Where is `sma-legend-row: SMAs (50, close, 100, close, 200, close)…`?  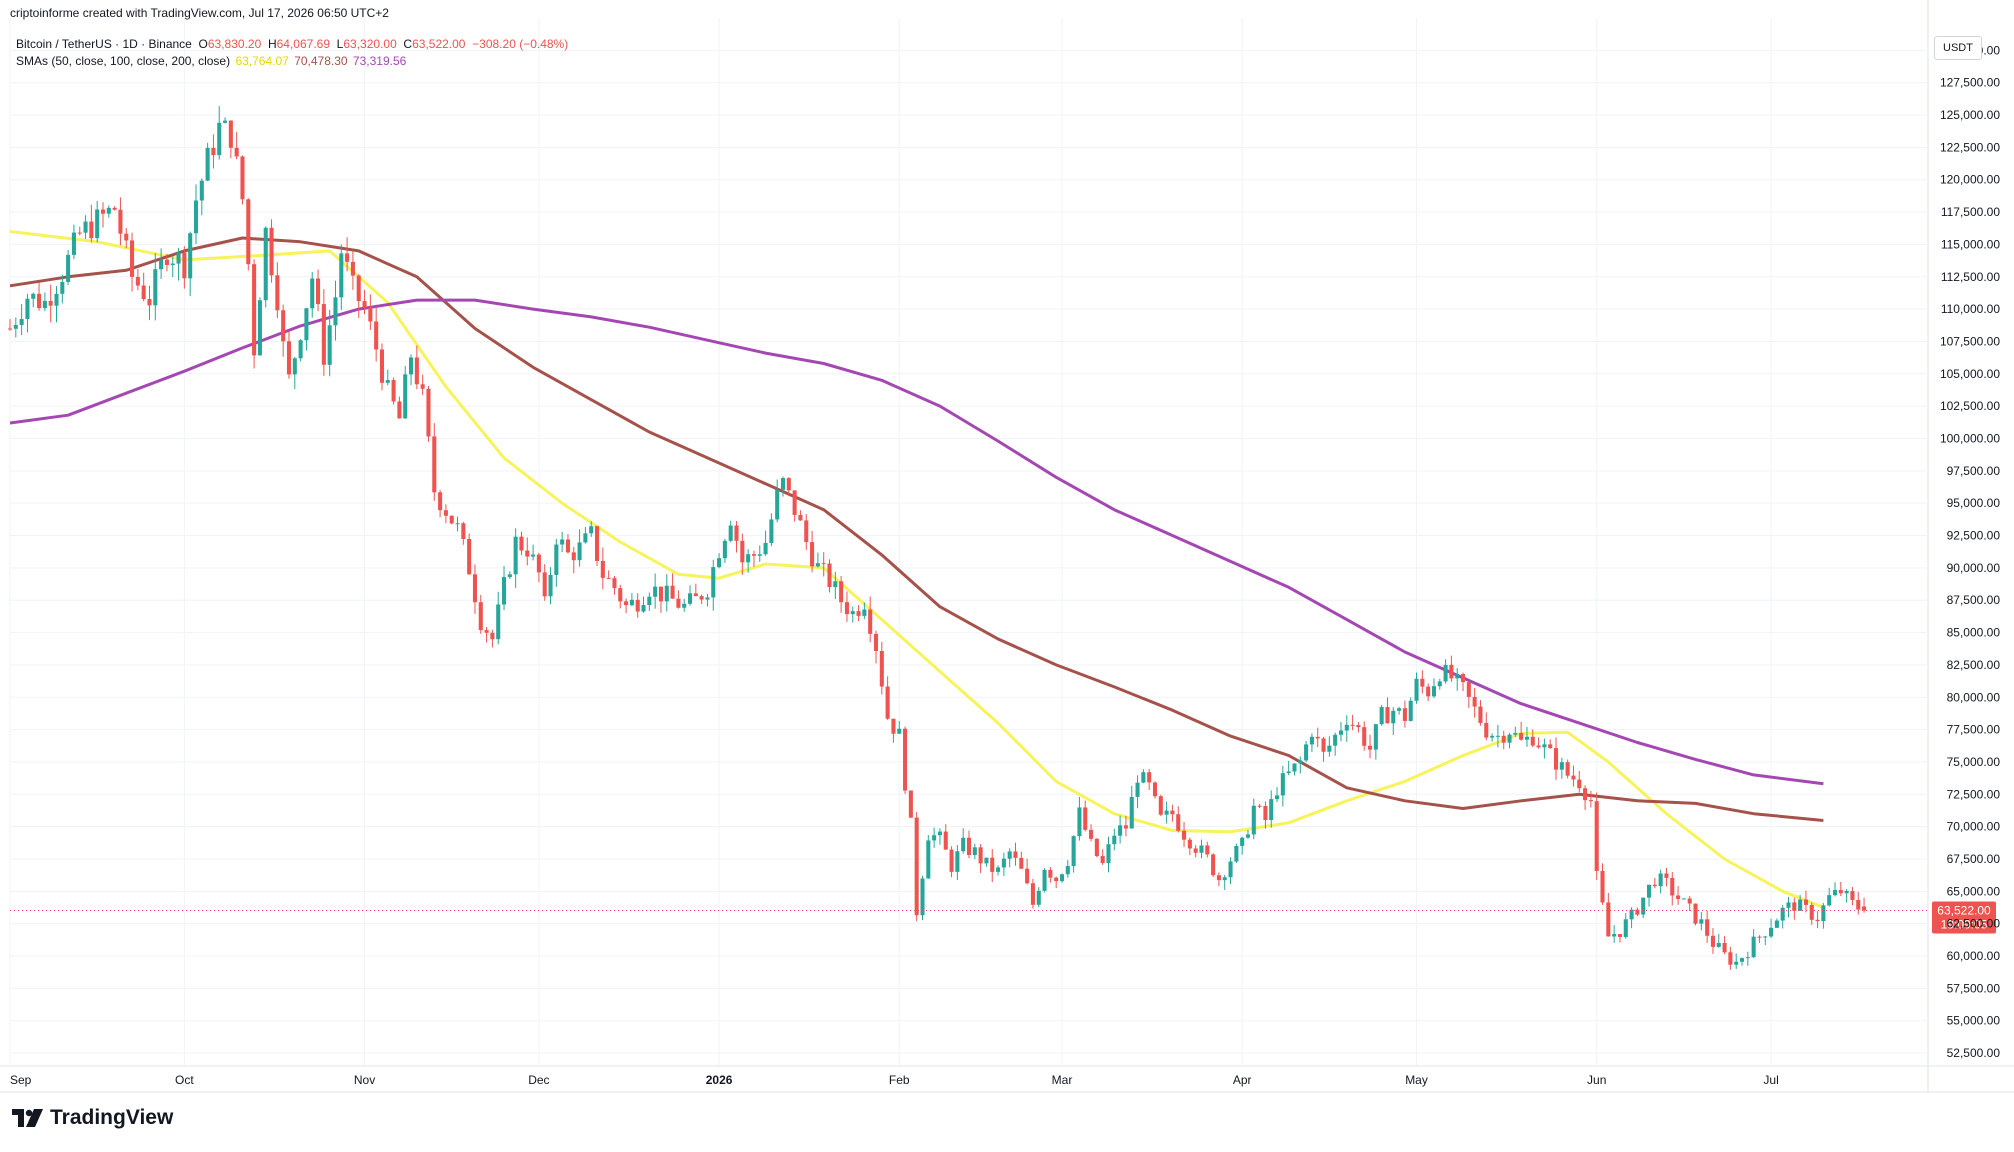 sma-legend-row: SMAs (50, close, 100, close, 200, close)… is located at coordinates (292, 61).